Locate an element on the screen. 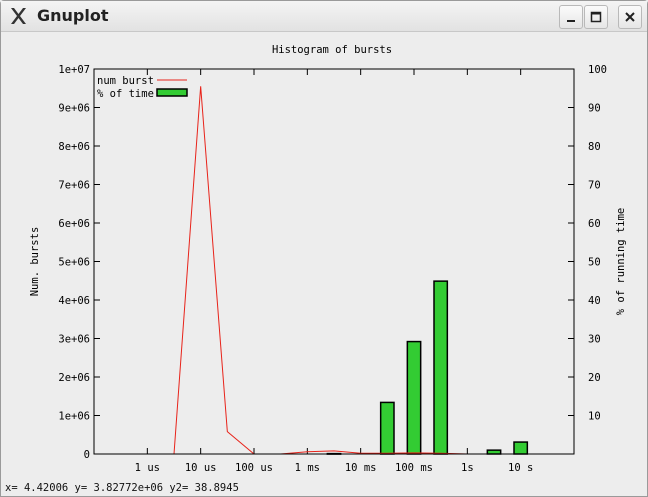 The image size is (648, 497). x-tick-label: 10 s is located at coordinates (520, 468).